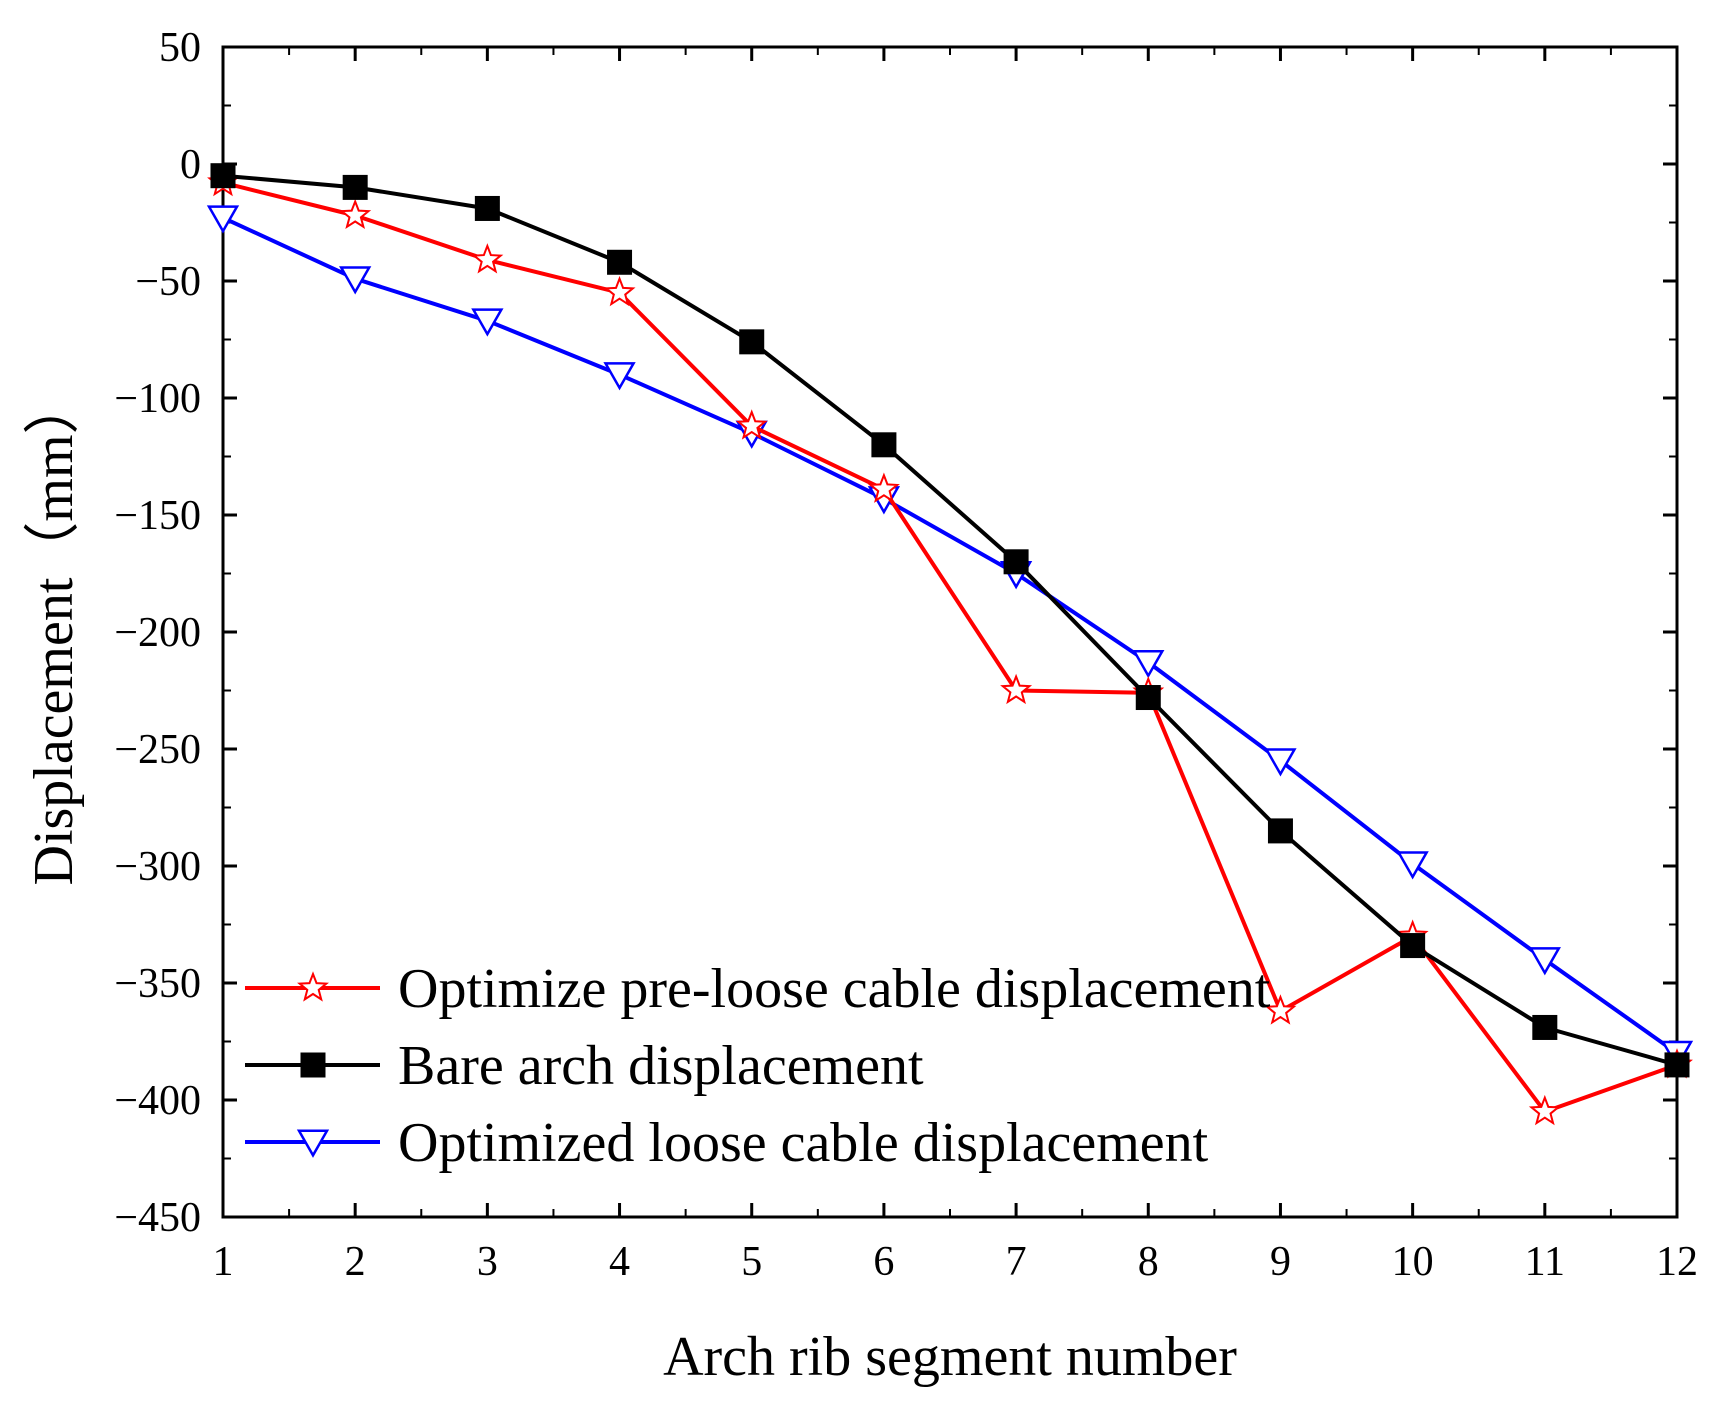 The height and width of the screenshot is (1401, 1715). I want to click on x-tick-label: 8, so click(1148, 1262).